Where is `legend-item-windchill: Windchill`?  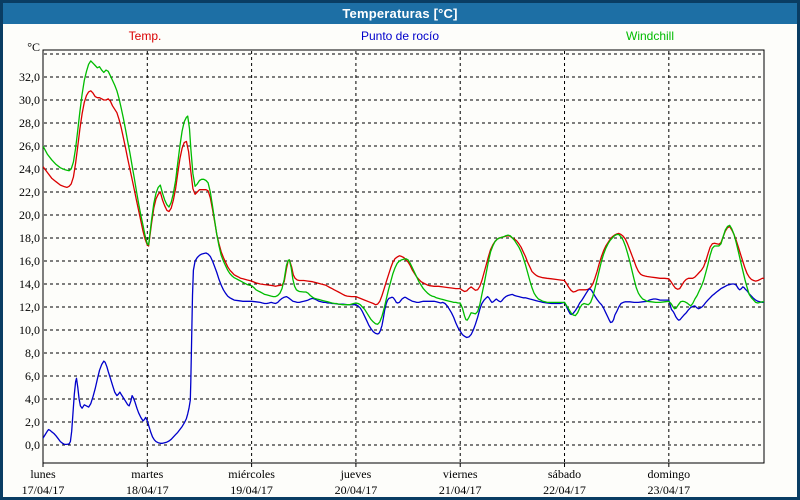 legend-item-windchill: Windchill is located at coordinates (650, 36).